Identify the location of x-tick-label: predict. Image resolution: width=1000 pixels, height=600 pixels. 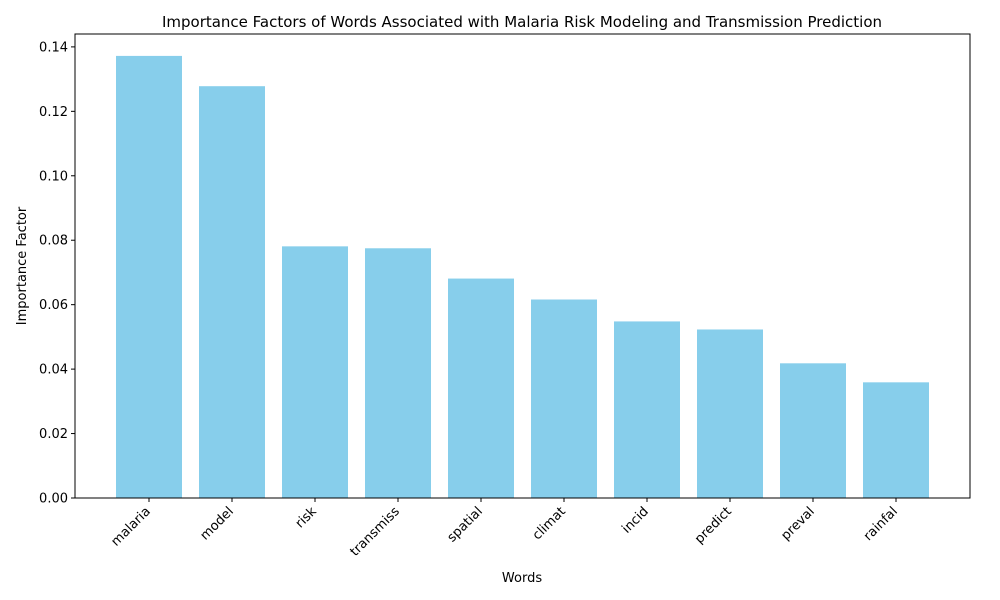
(713, 525).